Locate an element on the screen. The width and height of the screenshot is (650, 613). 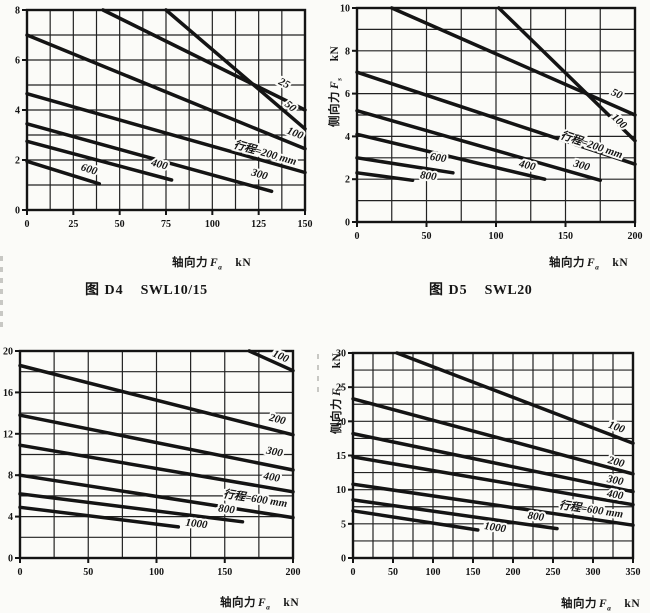
y-tick-label: 10 is located at coordinates (345, 9).